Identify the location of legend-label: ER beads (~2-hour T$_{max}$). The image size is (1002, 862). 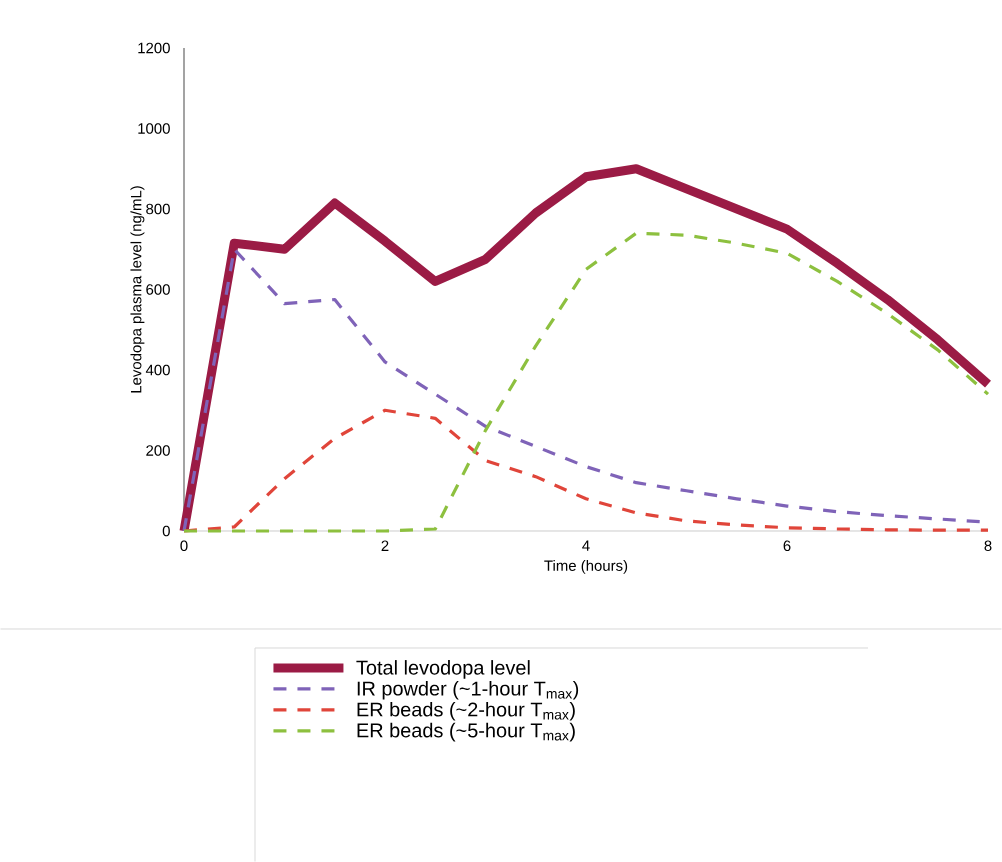
(466, 711).